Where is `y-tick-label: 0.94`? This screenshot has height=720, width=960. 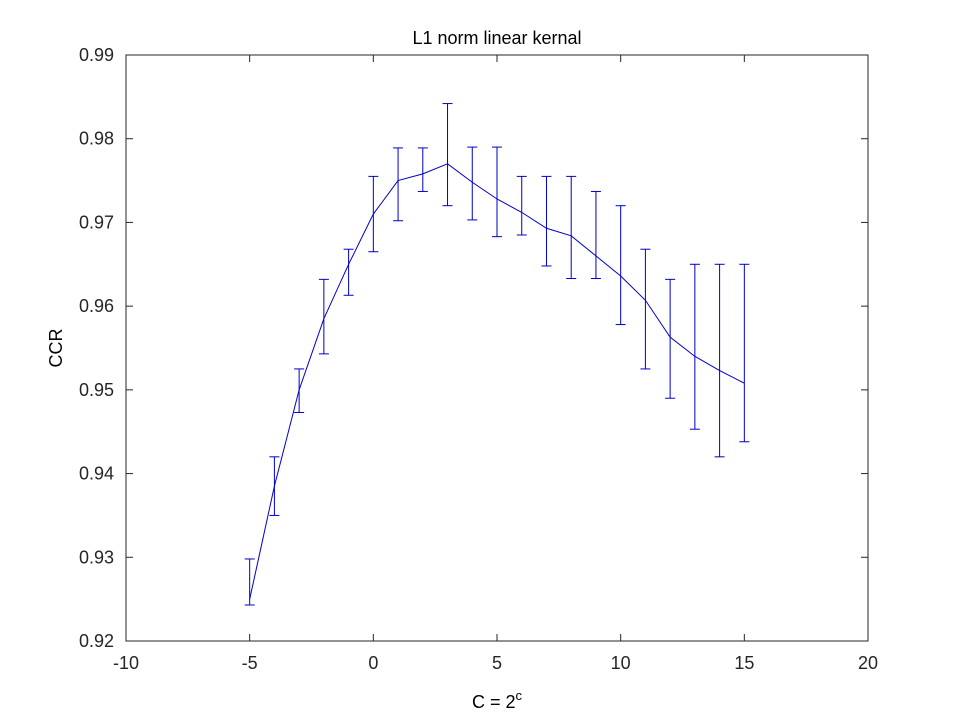 y-tick-label: 0.94 is located at coordinates (96, 474).